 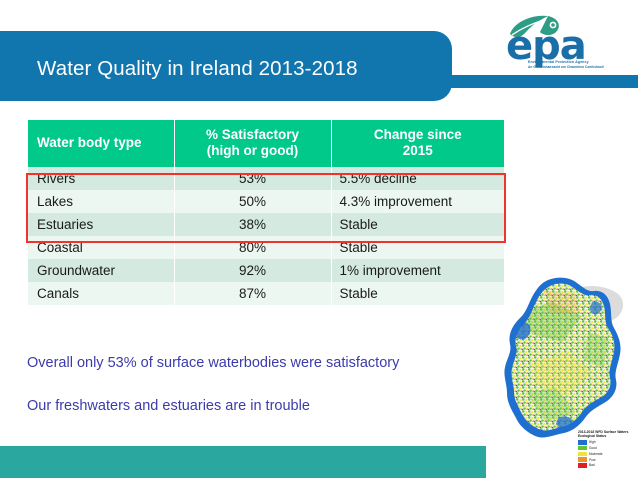 What do you see at coordinates (593, 448) in the screenshot?
I see `legend-label-good: Good` at bounding box center [593, 448].